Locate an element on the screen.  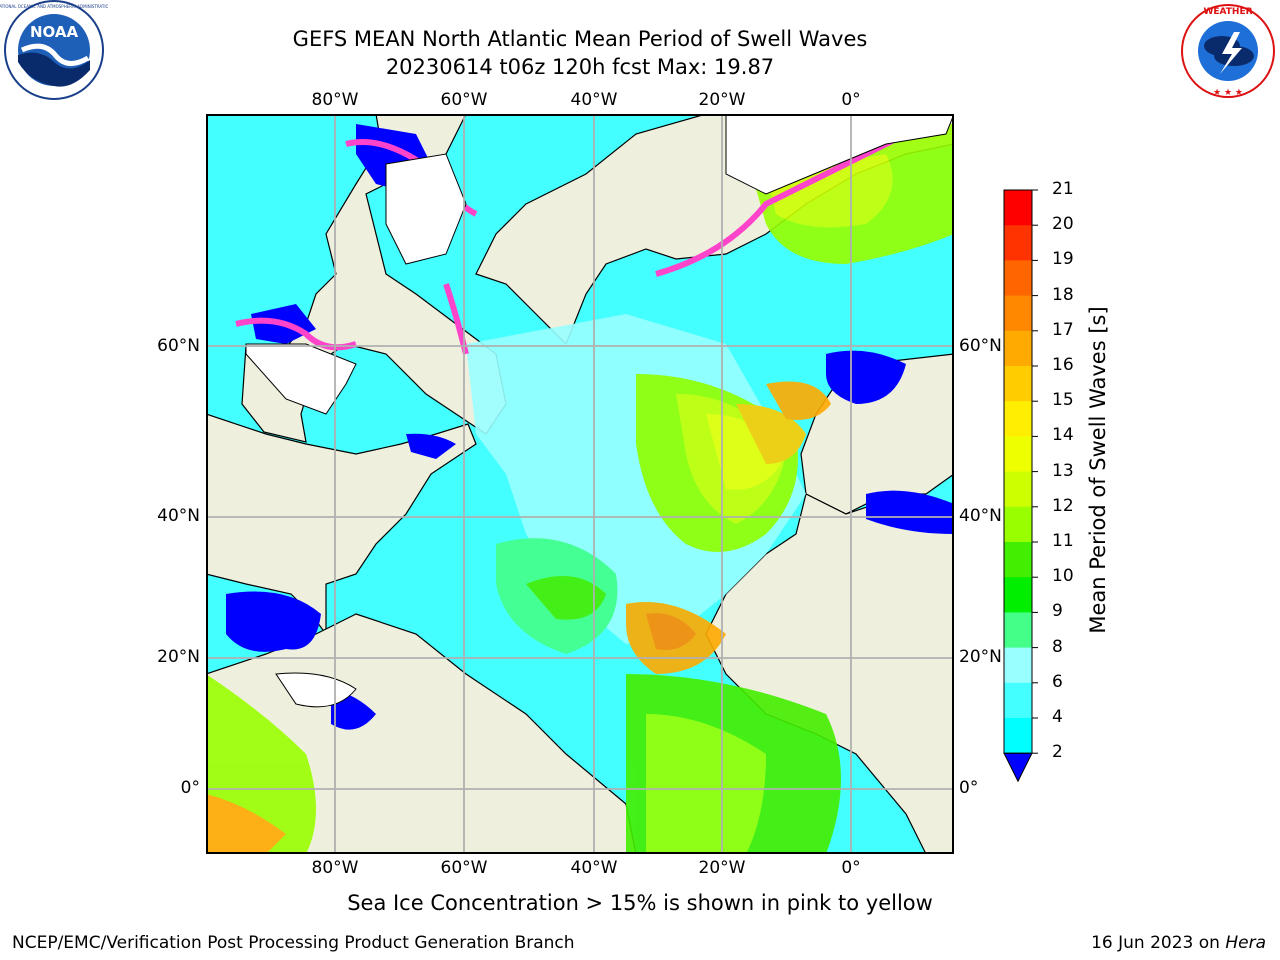
lat-label-right-0: 0° is located at coordinates (969, 788).